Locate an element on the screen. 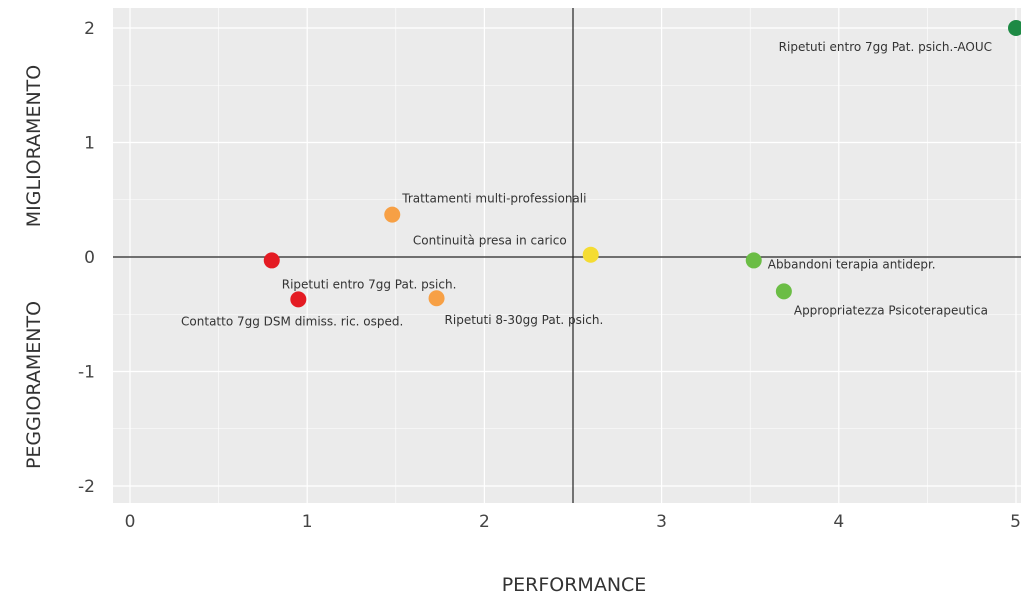 This screenshot has height=601, width=1021. point-label: Continuità presa in carico is located at coordinates (490, 241).